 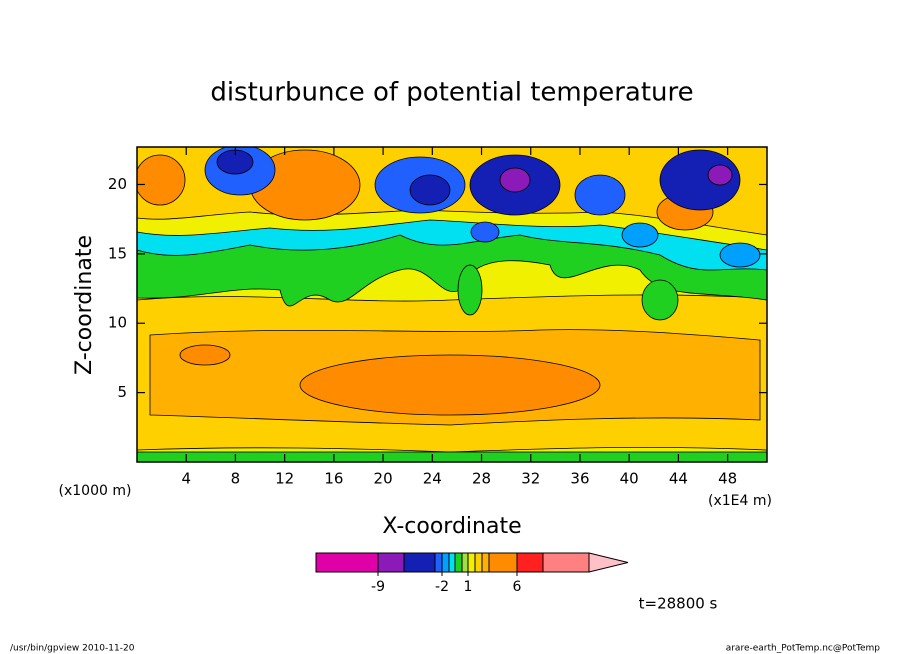 What do you see at coordinates (740, 501) in the screenshot?
I see `x-unit-label: (x1E4 m)` at bounding box center [740, 501].